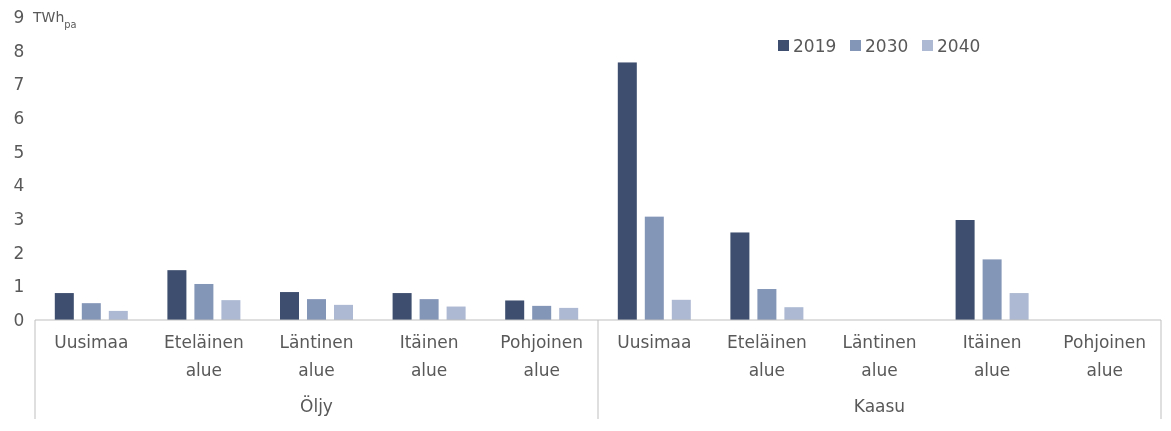 This screenshot has height=431, width=1171. Describe the element at coordinates (19, 218) in the screenshot. I see `y-tick-label: 3` at that location.